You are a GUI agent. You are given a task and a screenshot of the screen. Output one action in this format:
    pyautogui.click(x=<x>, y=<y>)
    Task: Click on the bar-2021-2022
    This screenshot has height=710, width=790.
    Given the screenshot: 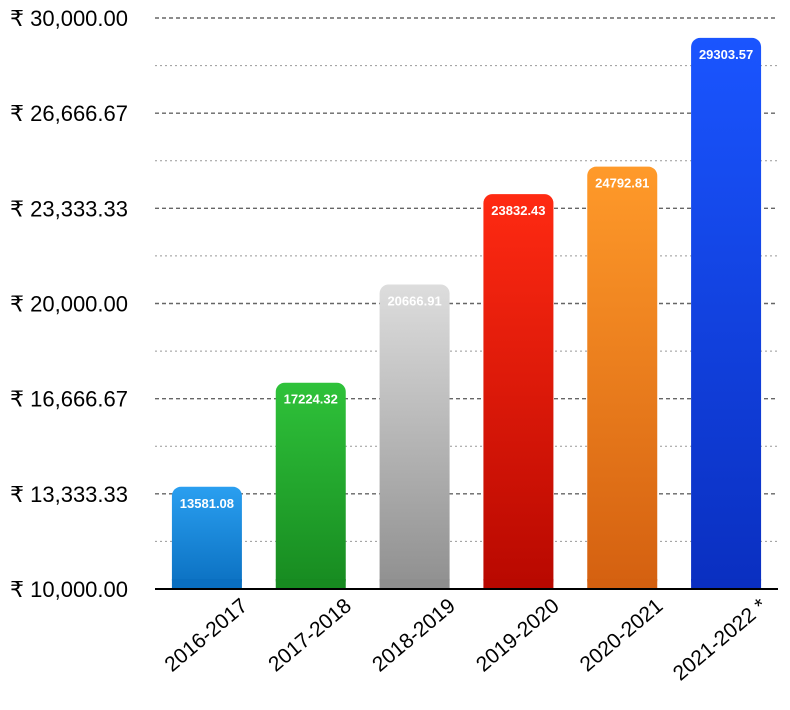 What is the action you would take?
    pyautogui.click(x=726, y=313)
    